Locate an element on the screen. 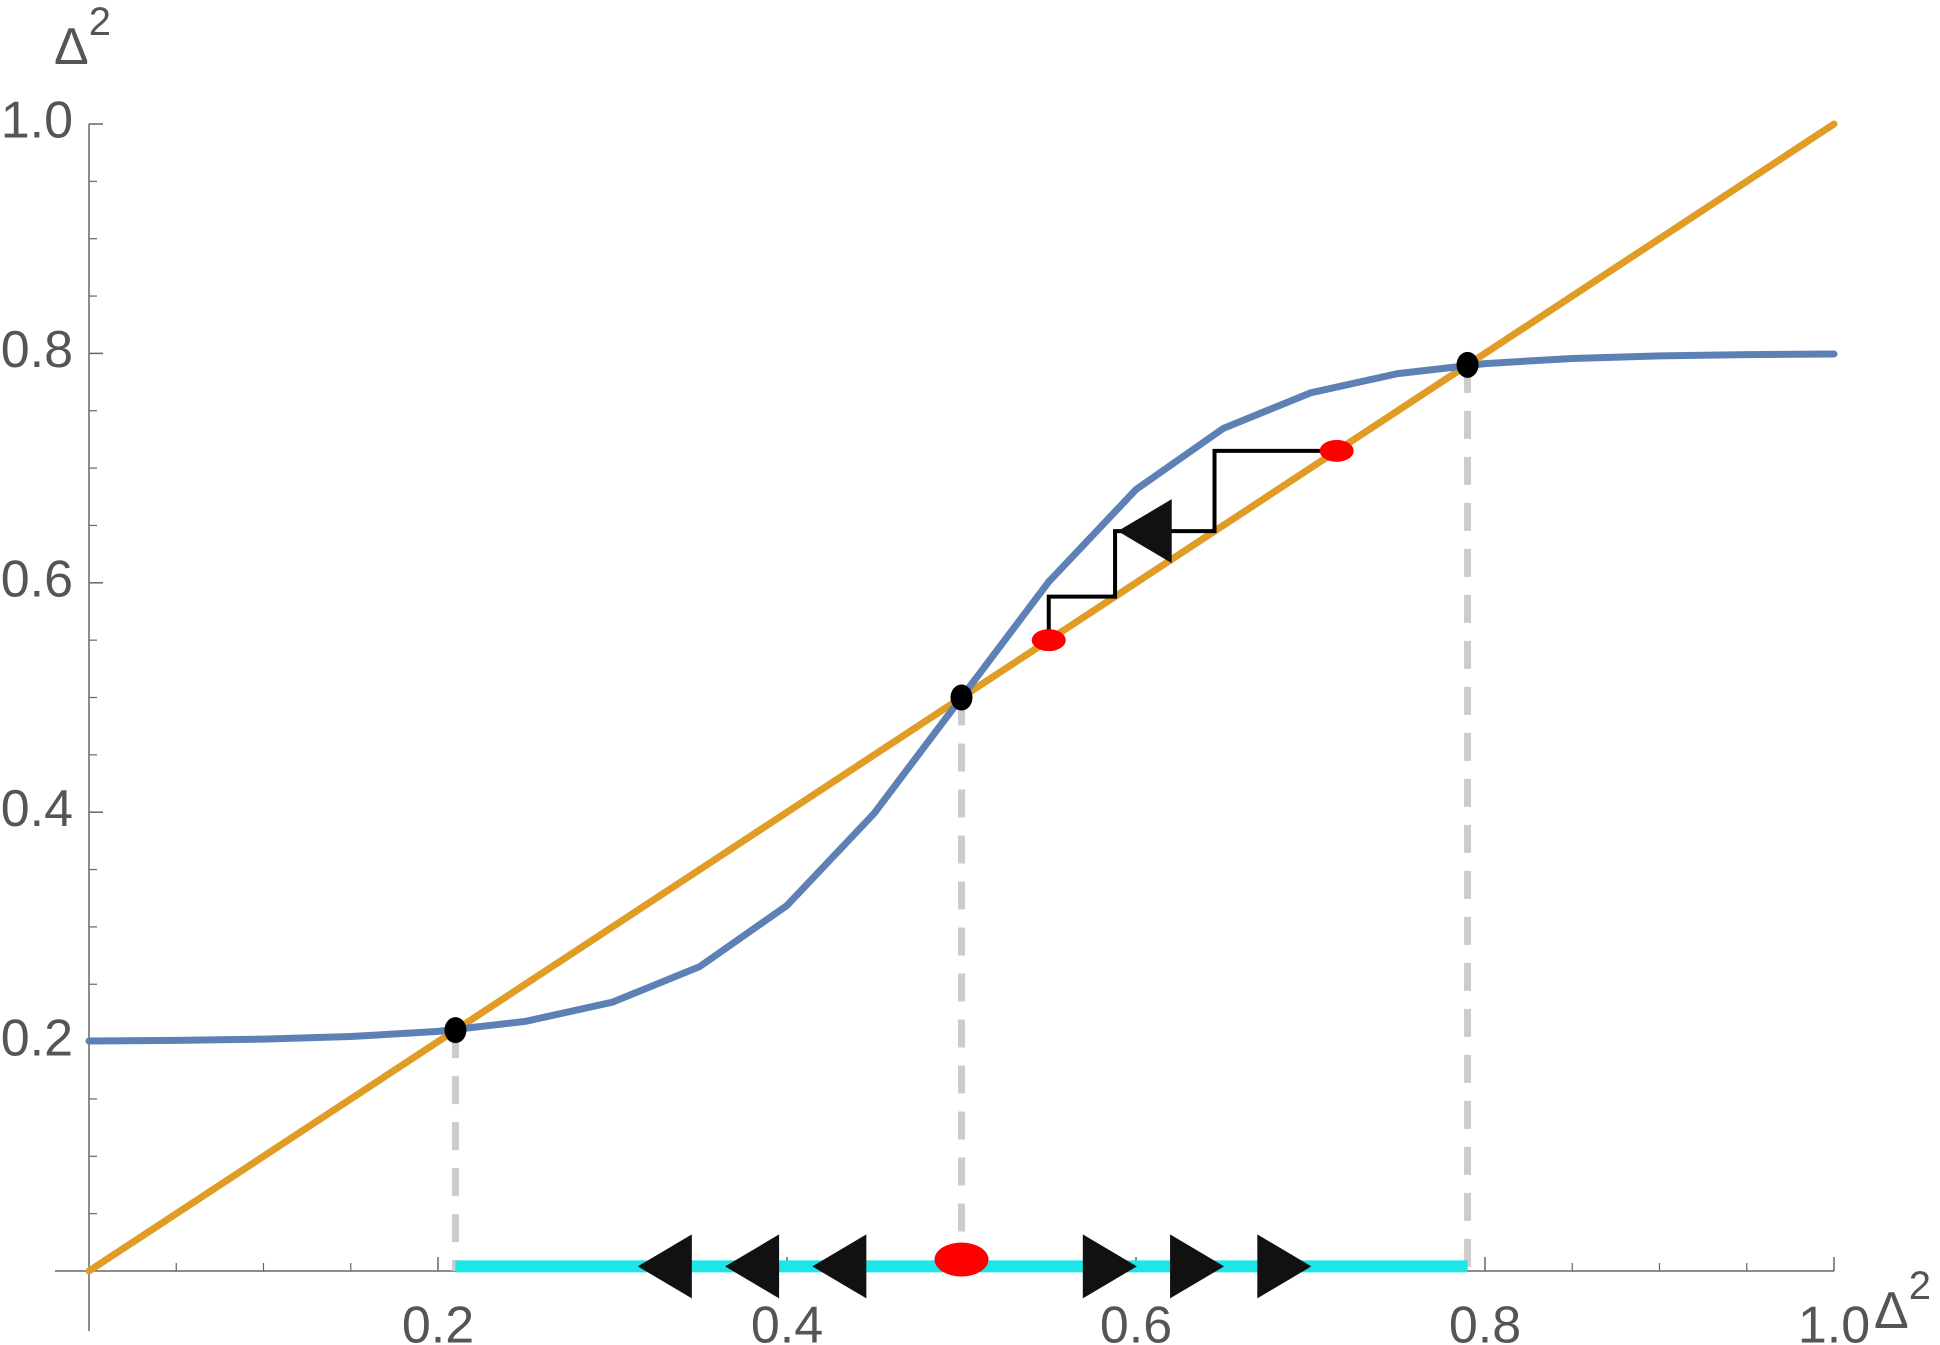 This screenshot has height=1345, width=1940. x-tick-label: 0.4 is located at coordinates (787, 1321).